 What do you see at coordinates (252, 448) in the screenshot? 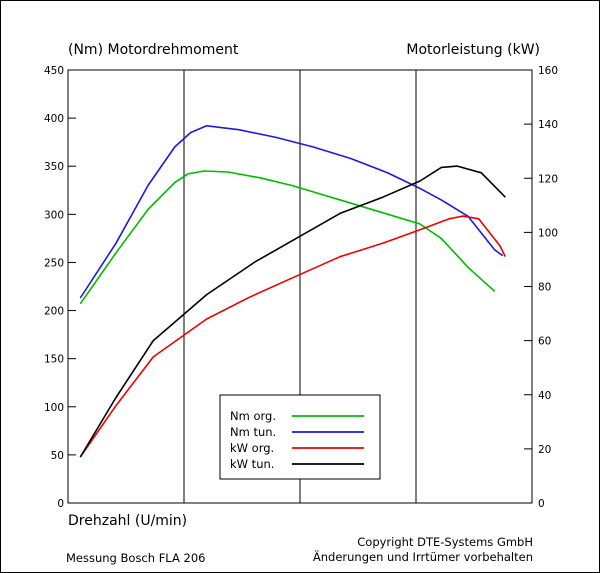
I see `legend-label: kW org.` at bounding box center [252, 448].